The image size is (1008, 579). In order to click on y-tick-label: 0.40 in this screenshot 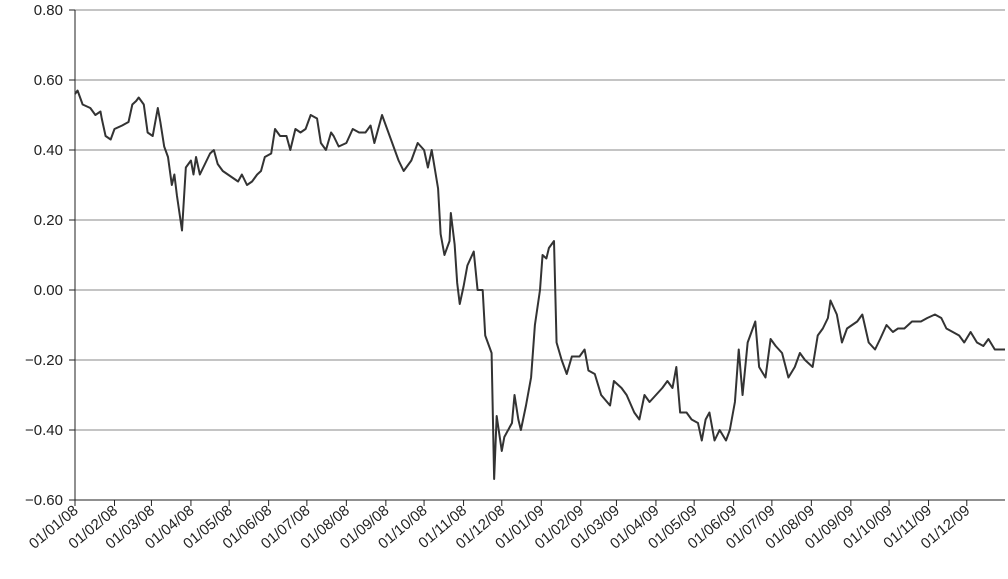, I will do `click(48, 150)`.